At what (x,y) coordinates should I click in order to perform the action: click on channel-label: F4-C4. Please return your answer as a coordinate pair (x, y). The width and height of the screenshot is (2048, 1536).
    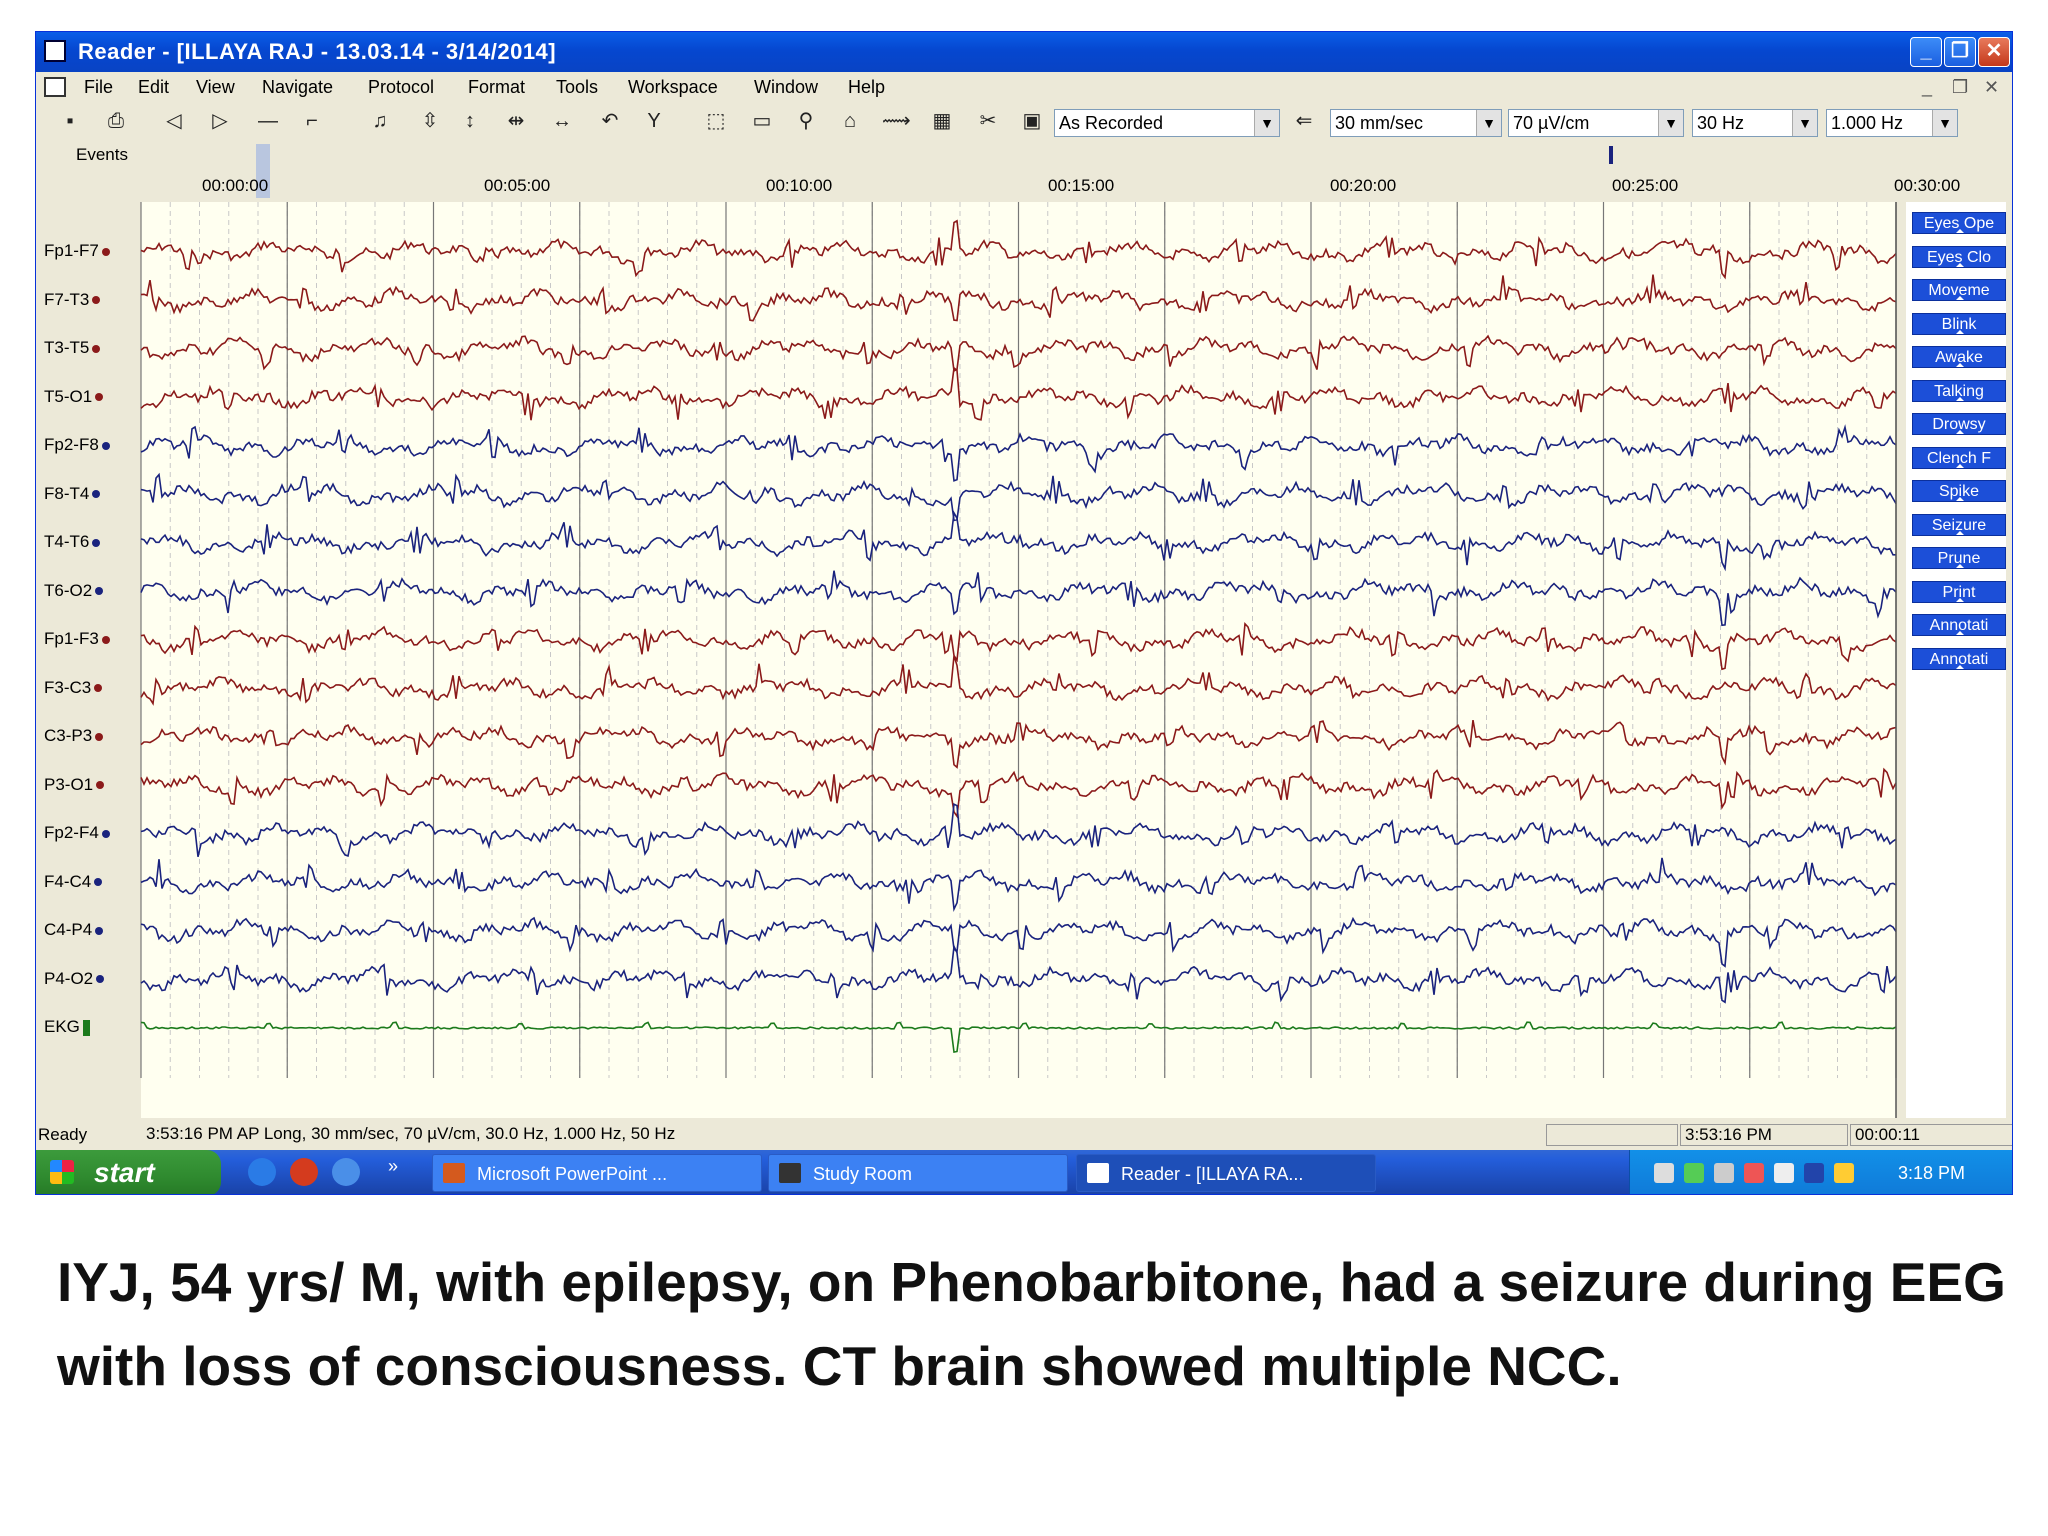
    Looking at the image, I should click on (73, 882).